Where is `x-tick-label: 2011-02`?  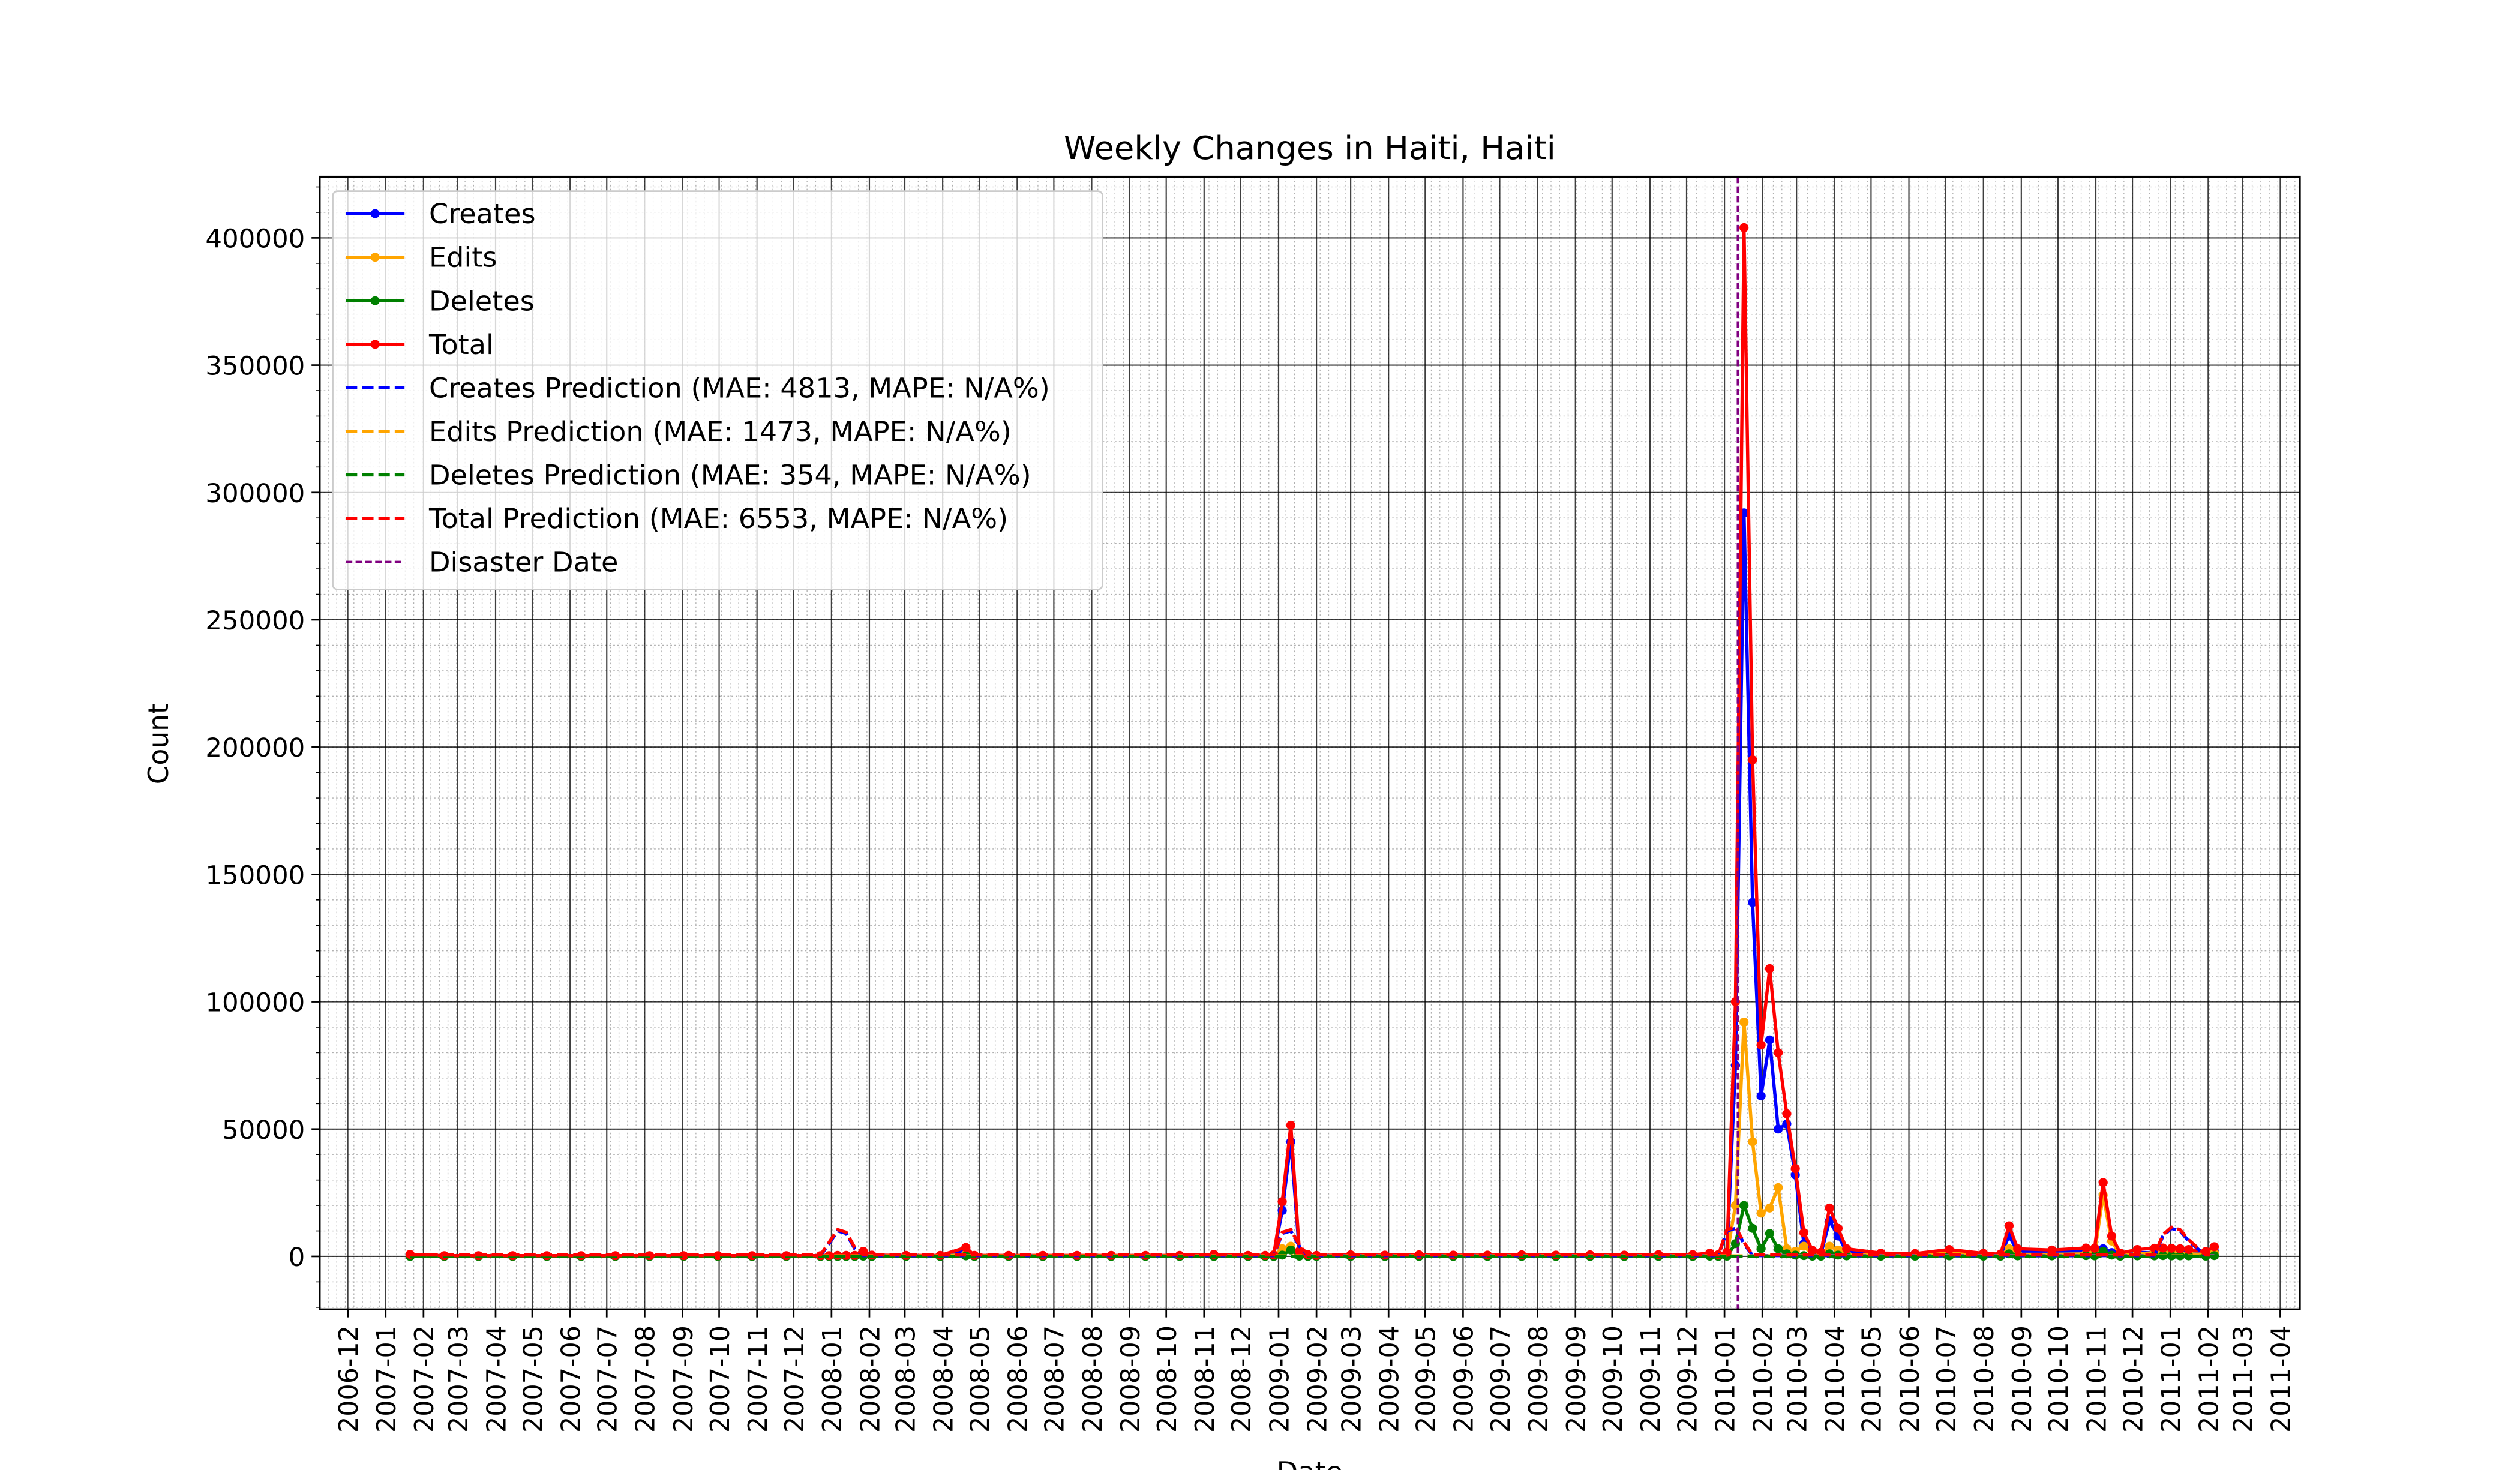 x-tick-label: 2011-02 is located at coordinates (2209, 1379).